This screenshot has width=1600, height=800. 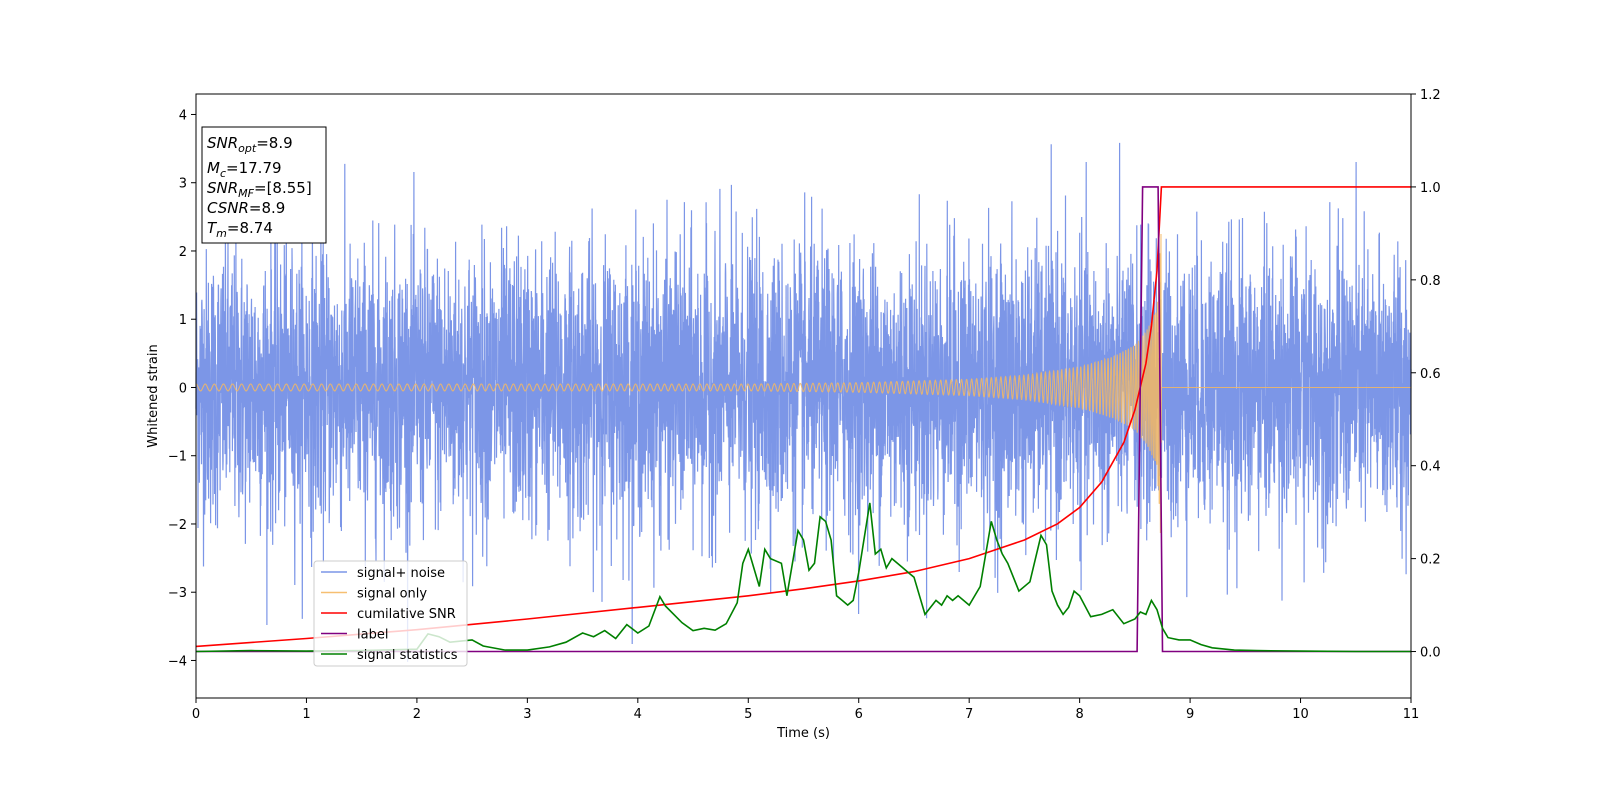 I want to click on x-tick-label: 10, so click(x=1300, y=714).